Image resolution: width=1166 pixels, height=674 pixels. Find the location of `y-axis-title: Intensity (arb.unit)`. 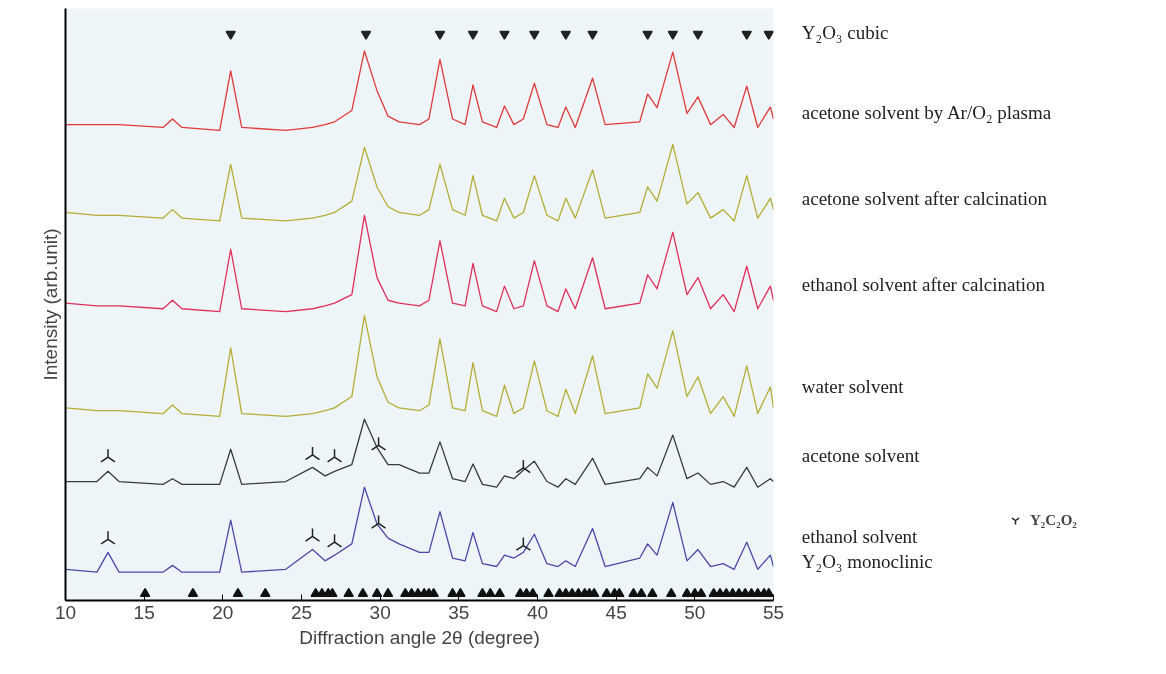

y-axis-title: Intensity (arb.unit) is located at coordinates (50, 304).